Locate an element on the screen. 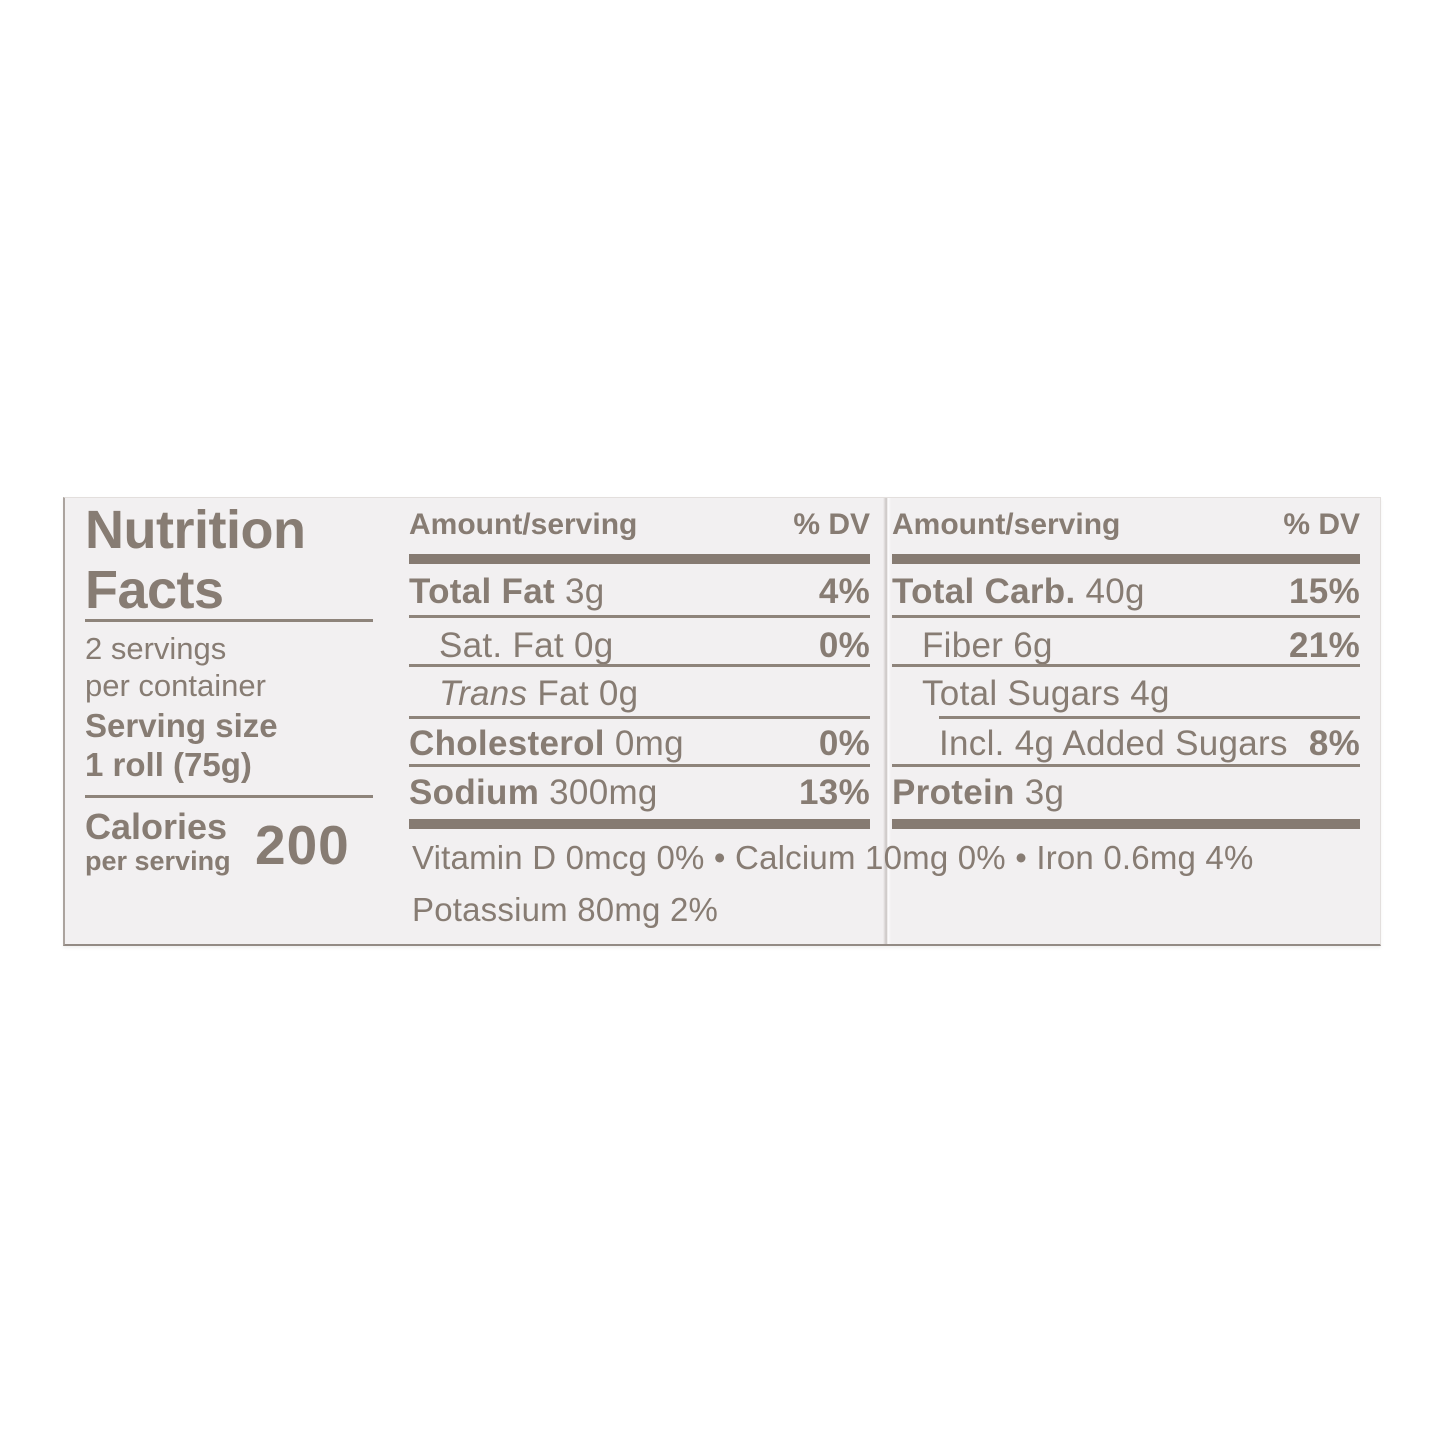  calories-sublabel: per serving is located at coordinates (158, 861).